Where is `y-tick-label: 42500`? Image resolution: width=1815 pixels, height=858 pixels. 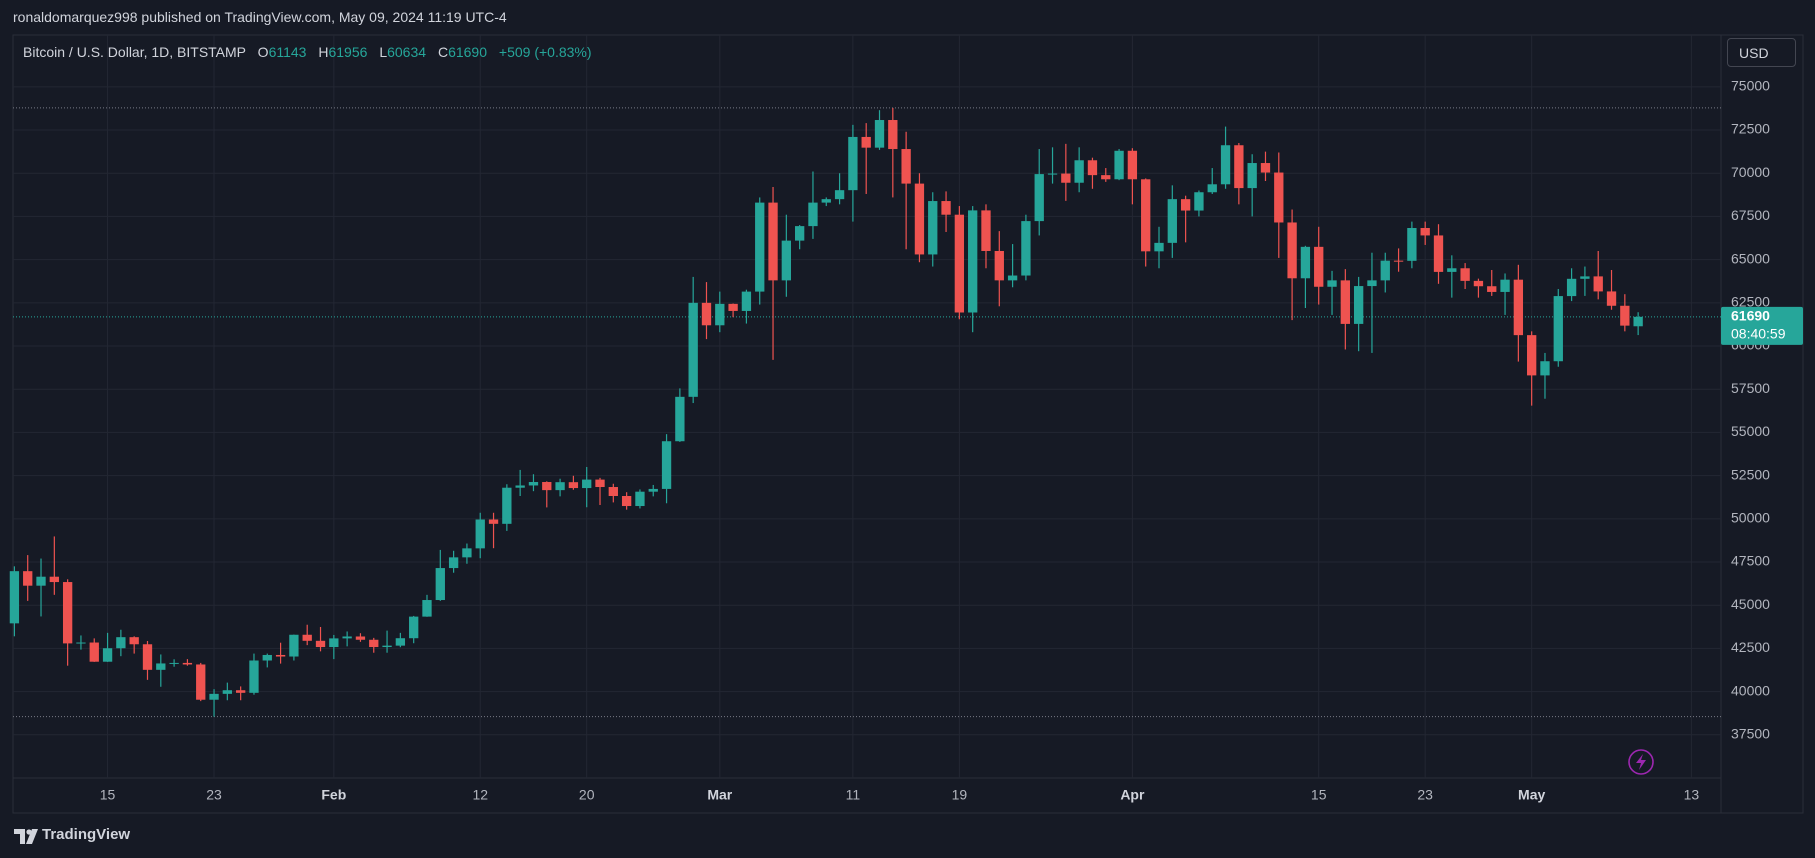 y-tick-label: 42500 is located at coordinates (1750, 647).